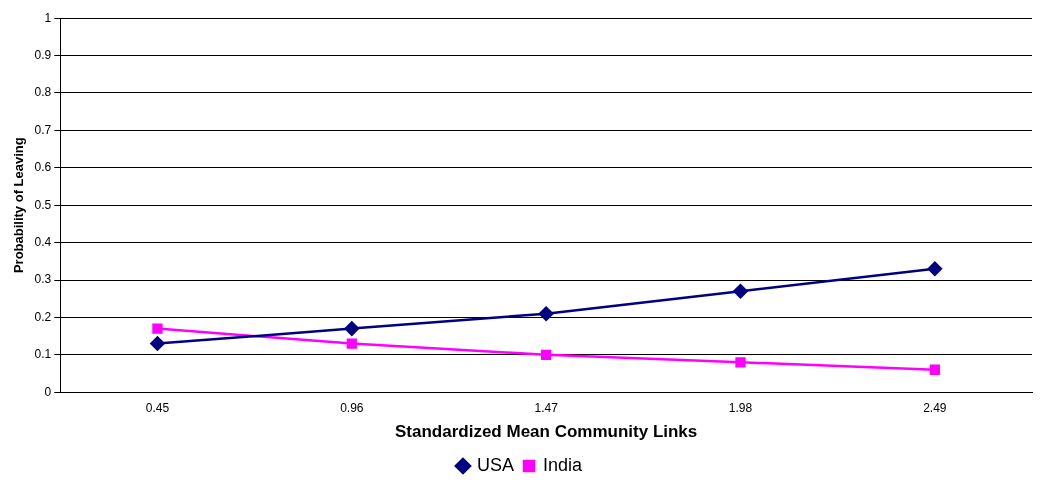  I want to click on x-tick-label: 0.96, so click(352, 407).